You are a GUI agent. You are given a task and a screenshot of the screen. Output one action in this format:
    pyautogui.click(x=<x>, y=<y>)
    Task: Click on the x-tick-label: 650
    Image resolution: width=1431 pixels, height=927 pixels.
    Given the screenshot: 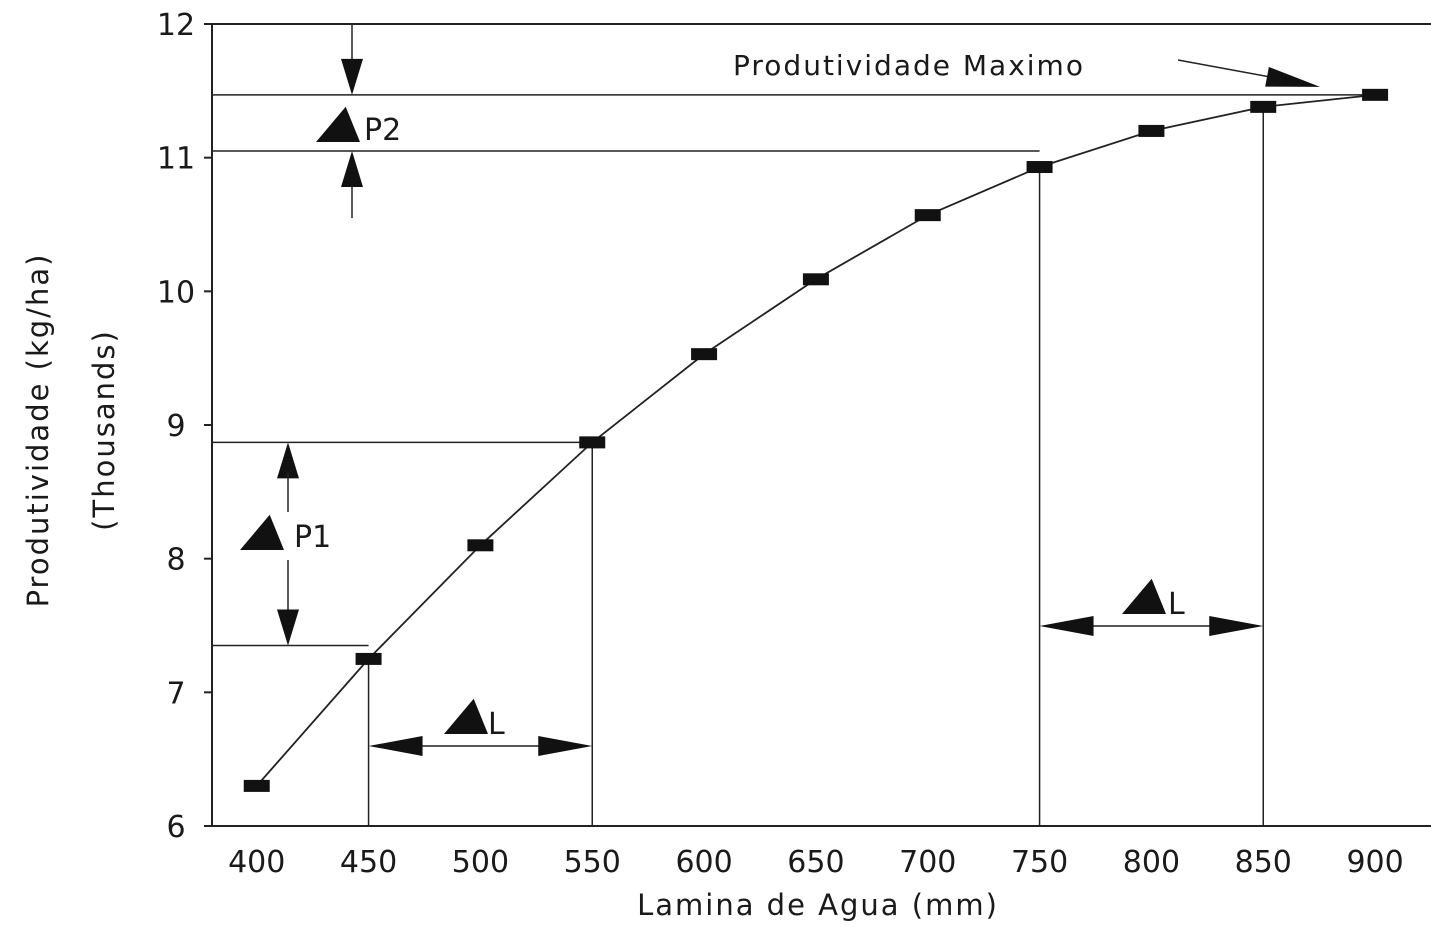 What is the action you would take?
    pyautogui.click(x=815, y=862)
    